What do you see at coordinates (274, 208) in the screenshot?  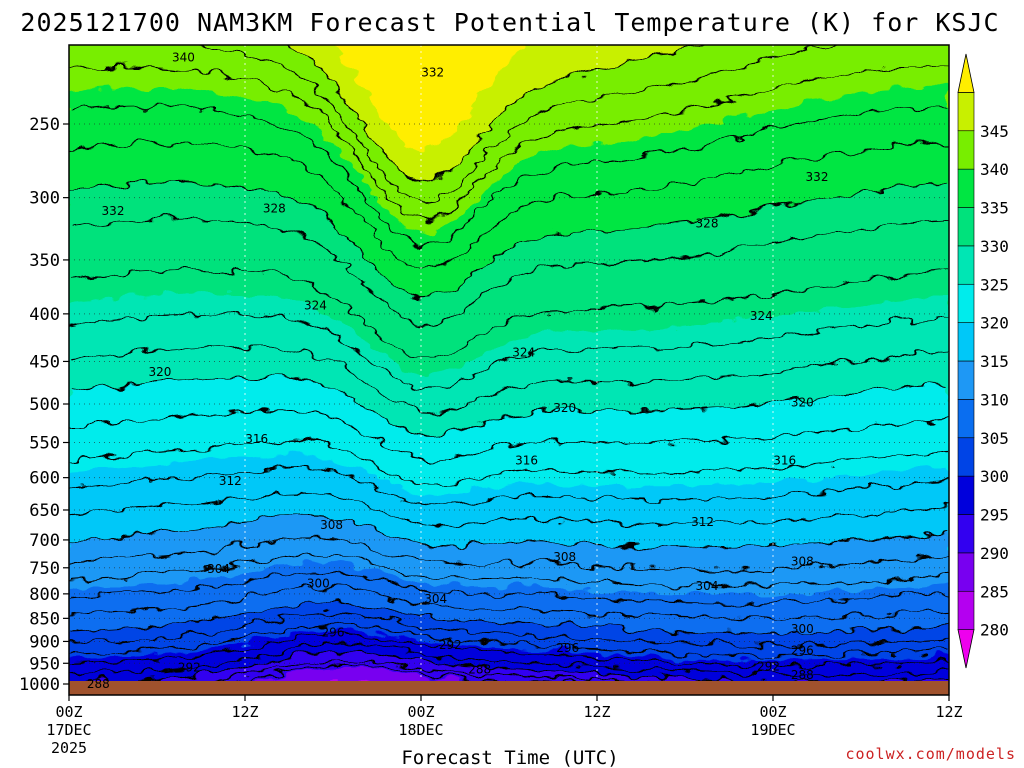 I see `contour-label: 328` at bounding box center [274, 208].